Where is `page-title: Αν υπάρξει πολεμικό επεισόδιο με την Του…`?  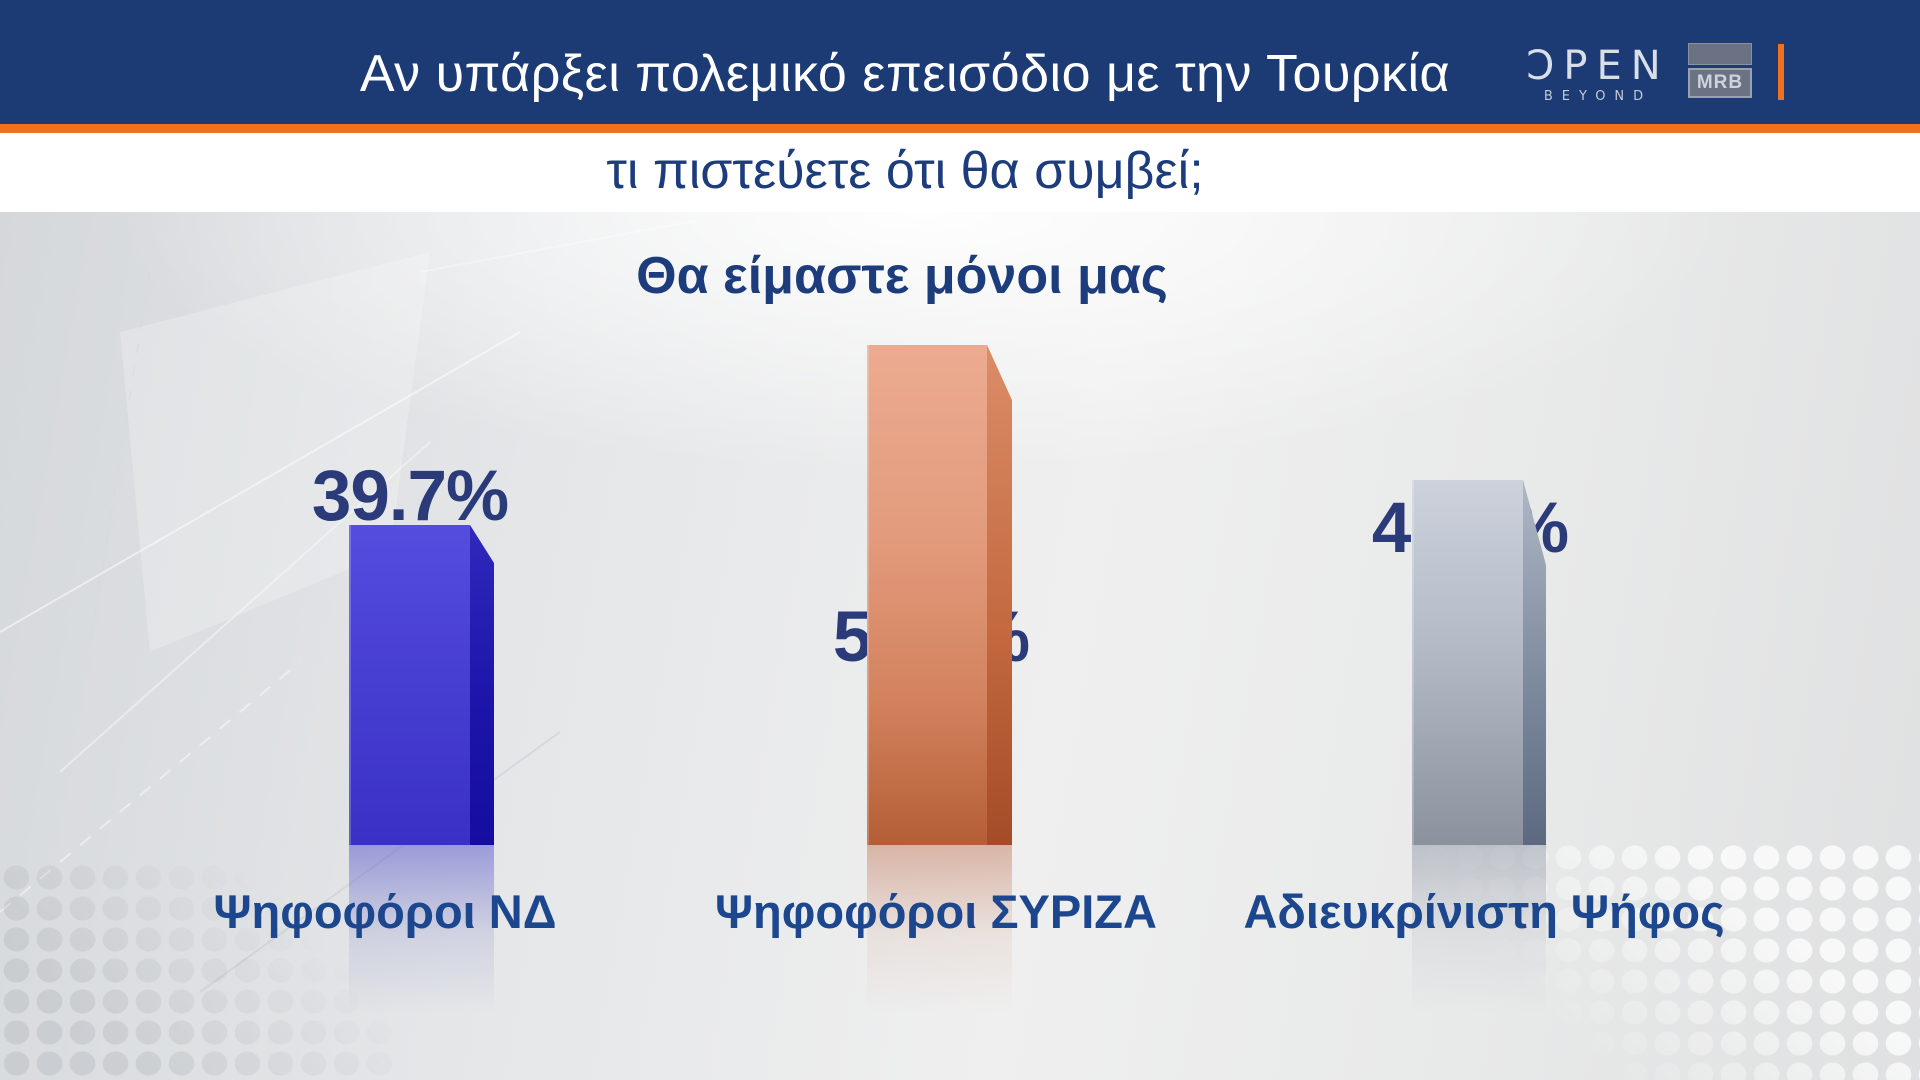
page-title: Αν υπάρξει πολεμικό επεισόδιο με την Του… is located at coordinates (905, 74).